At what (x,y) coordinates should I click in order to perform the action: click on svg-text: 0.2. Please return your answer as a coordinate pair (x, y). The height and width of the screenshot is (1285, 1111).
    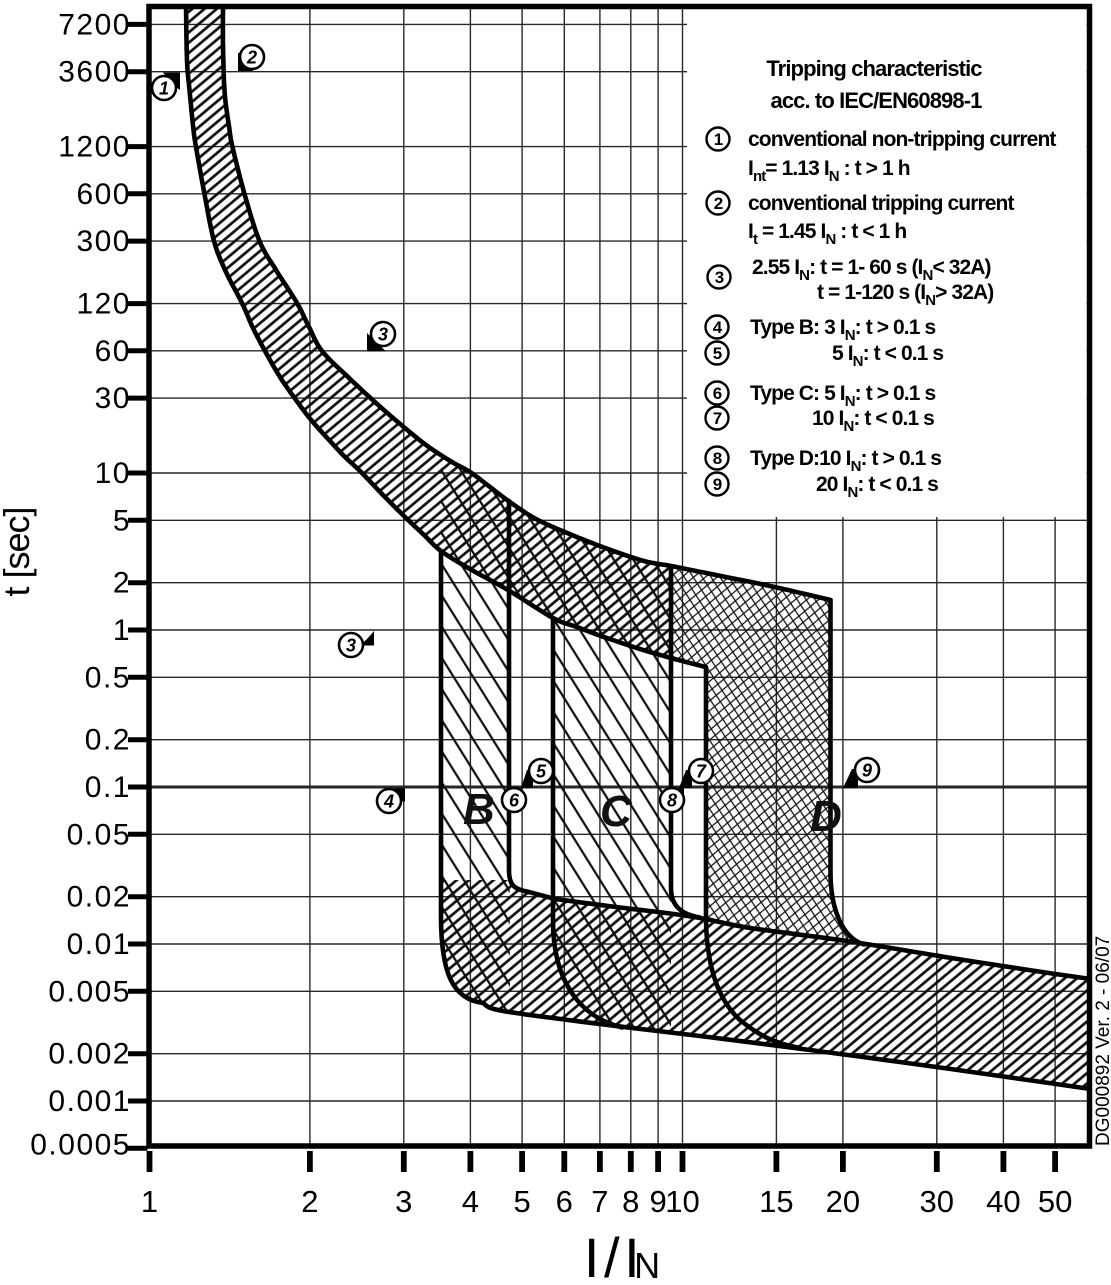
    Looking at the image, I should click on (108, 740).